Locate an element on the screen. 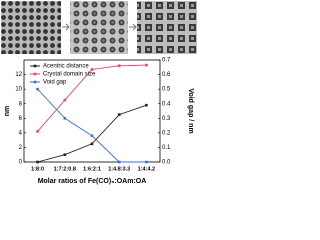  y2-tick-label: 0.1 is located at coordinates (166, 148).